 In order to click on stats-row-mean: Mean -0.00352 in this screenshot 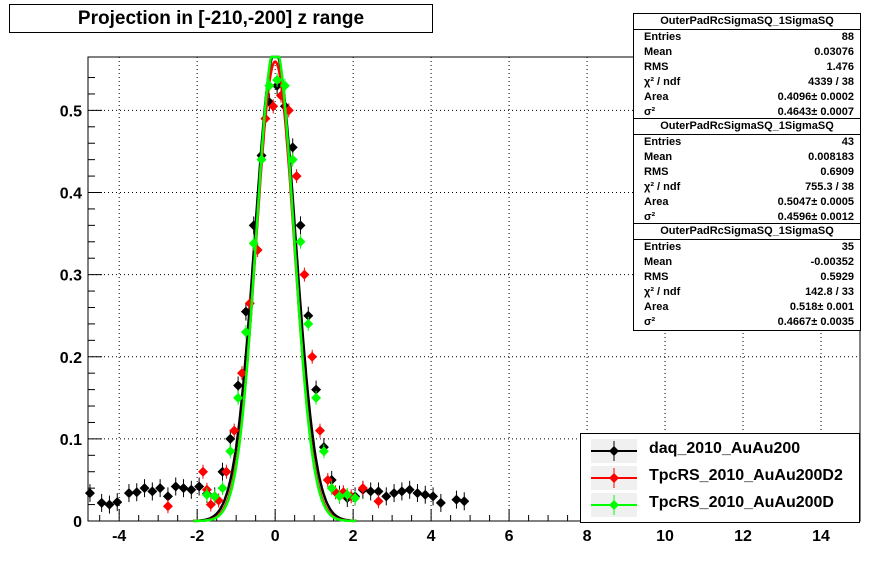, I will do `click(749, 262)`.